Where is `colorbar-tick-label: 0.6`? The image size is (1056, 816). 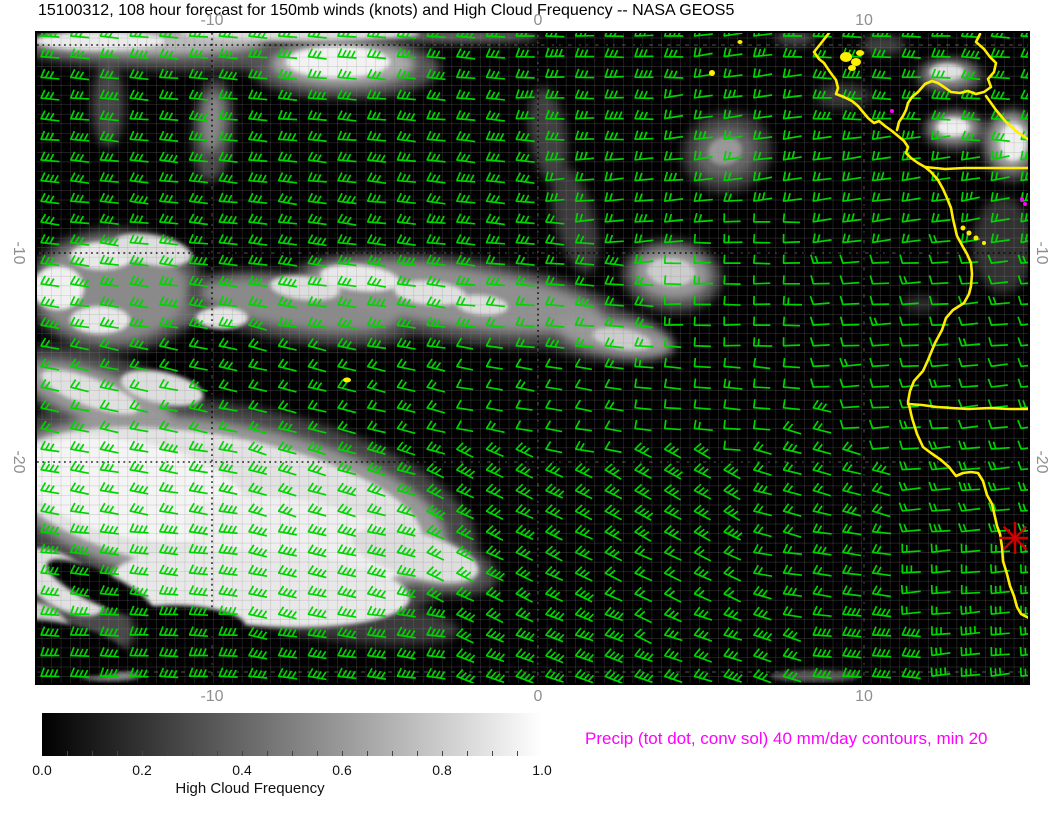
colorbar-tick-label: 0.6 is located at coordinates (342, 770).